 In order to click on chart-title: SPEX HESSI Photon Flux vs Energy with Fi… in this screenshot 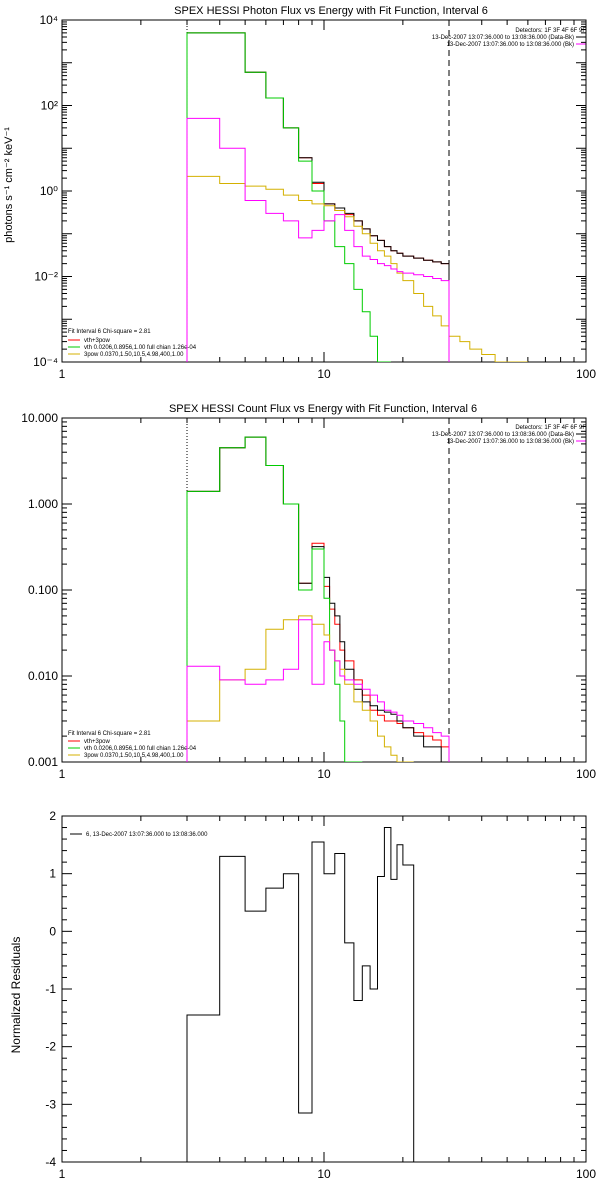, I will do `click(331, 11)`.